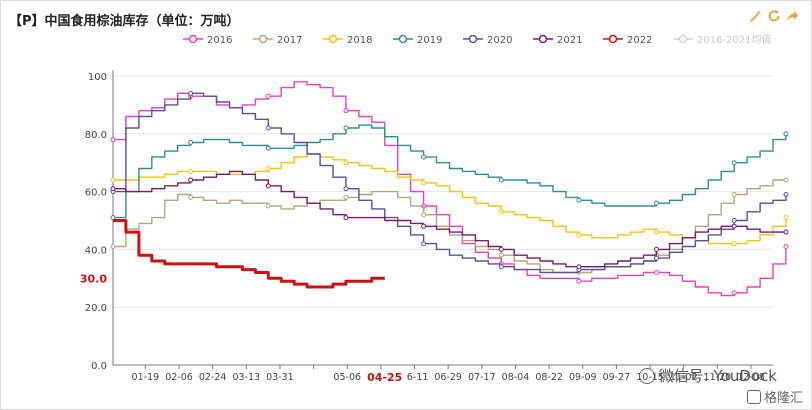  Describe the element at coordinates (289, 40) in the screenshot. I see `legend-label: 2017` at that location.